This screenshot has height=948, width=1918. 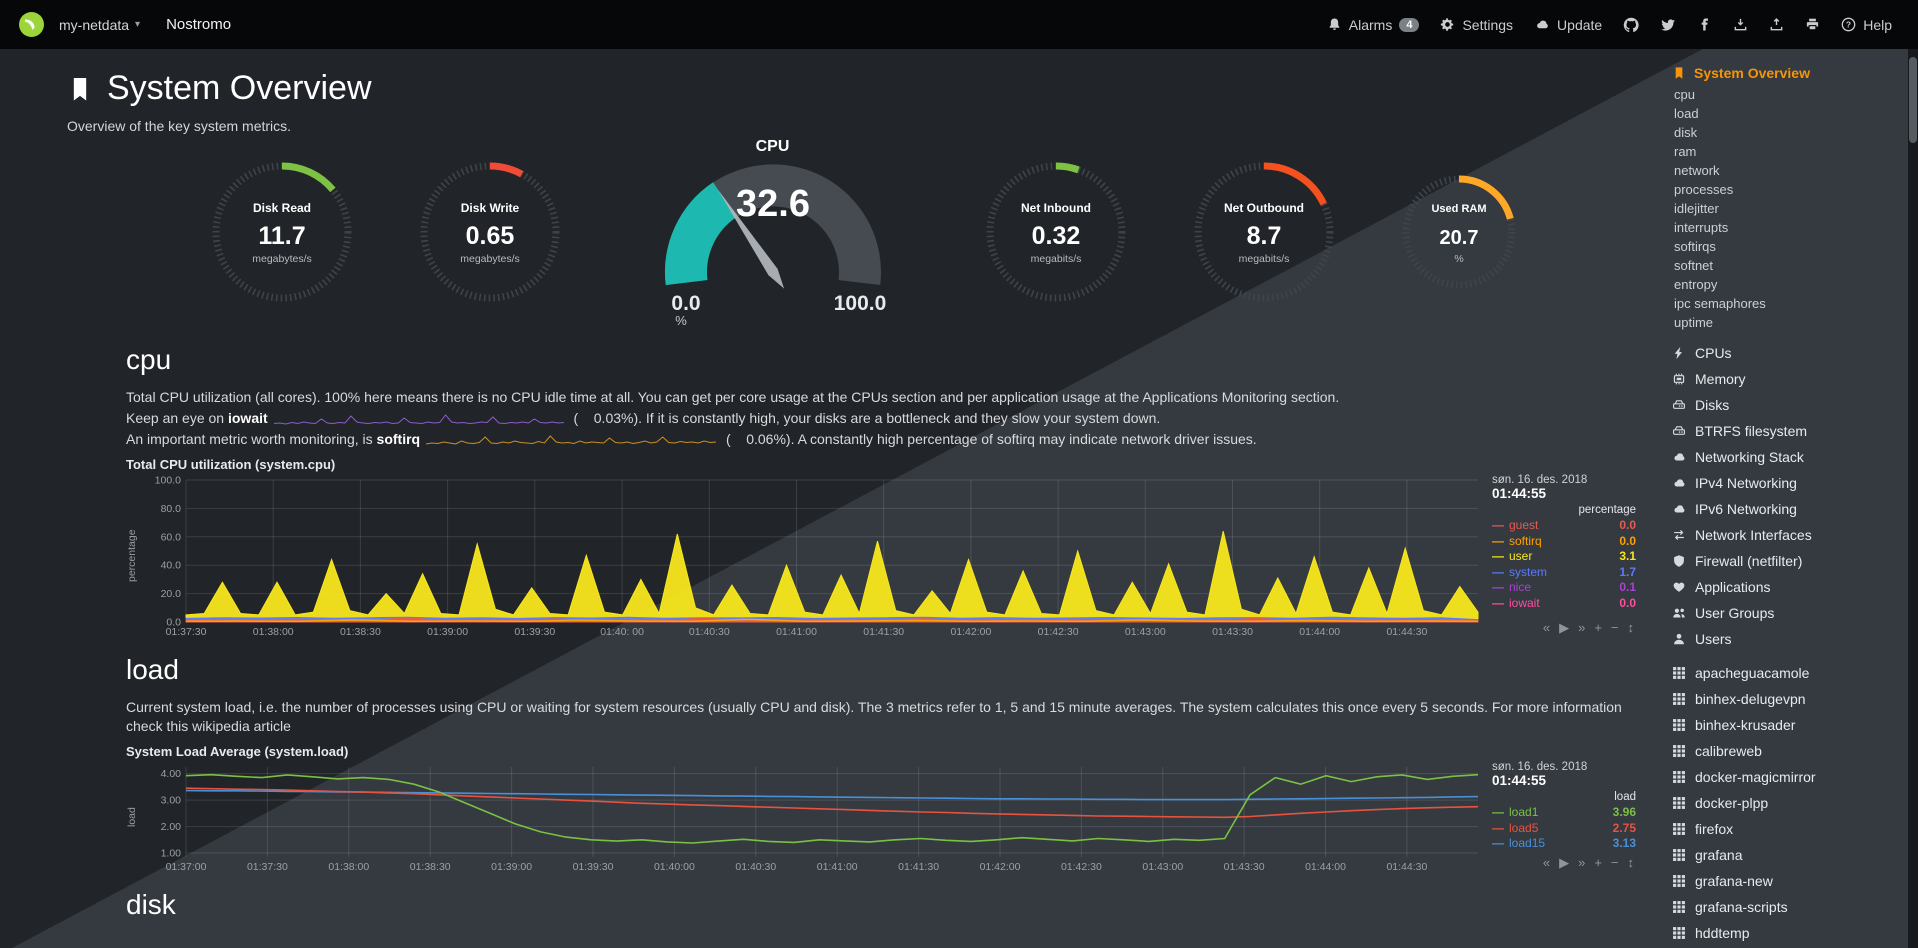 I want to click on sidebar-subitem-disk: disk, so click(x=1686, y=132).